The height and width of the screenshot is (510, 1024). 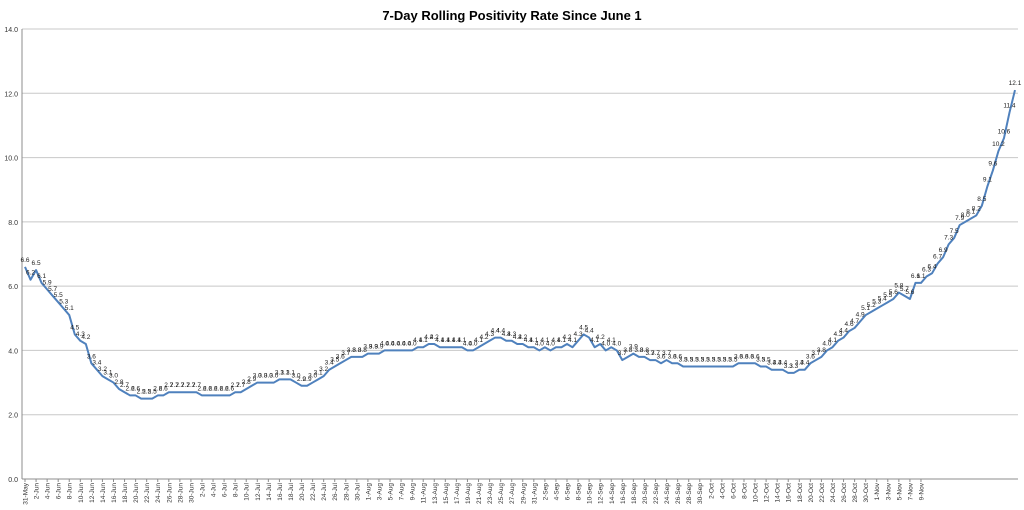 I want to click on y-tick-label: 2.0, so click(x=13, y=416).